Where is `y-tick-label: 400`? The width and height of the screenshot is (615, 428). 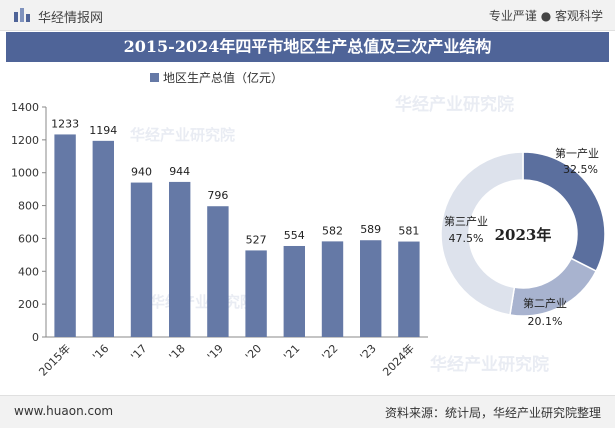
y-tick-label: 400 is located at coordinates (28, 271).